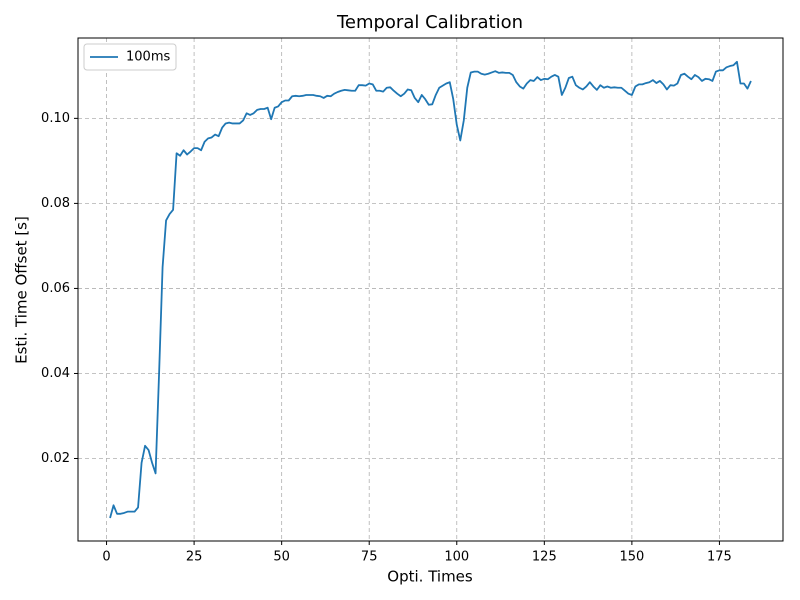  What do you see at coordinates (456, 557) in the screenshot?
I see `x-tick-label: 100` at bounding box center [456, 557].